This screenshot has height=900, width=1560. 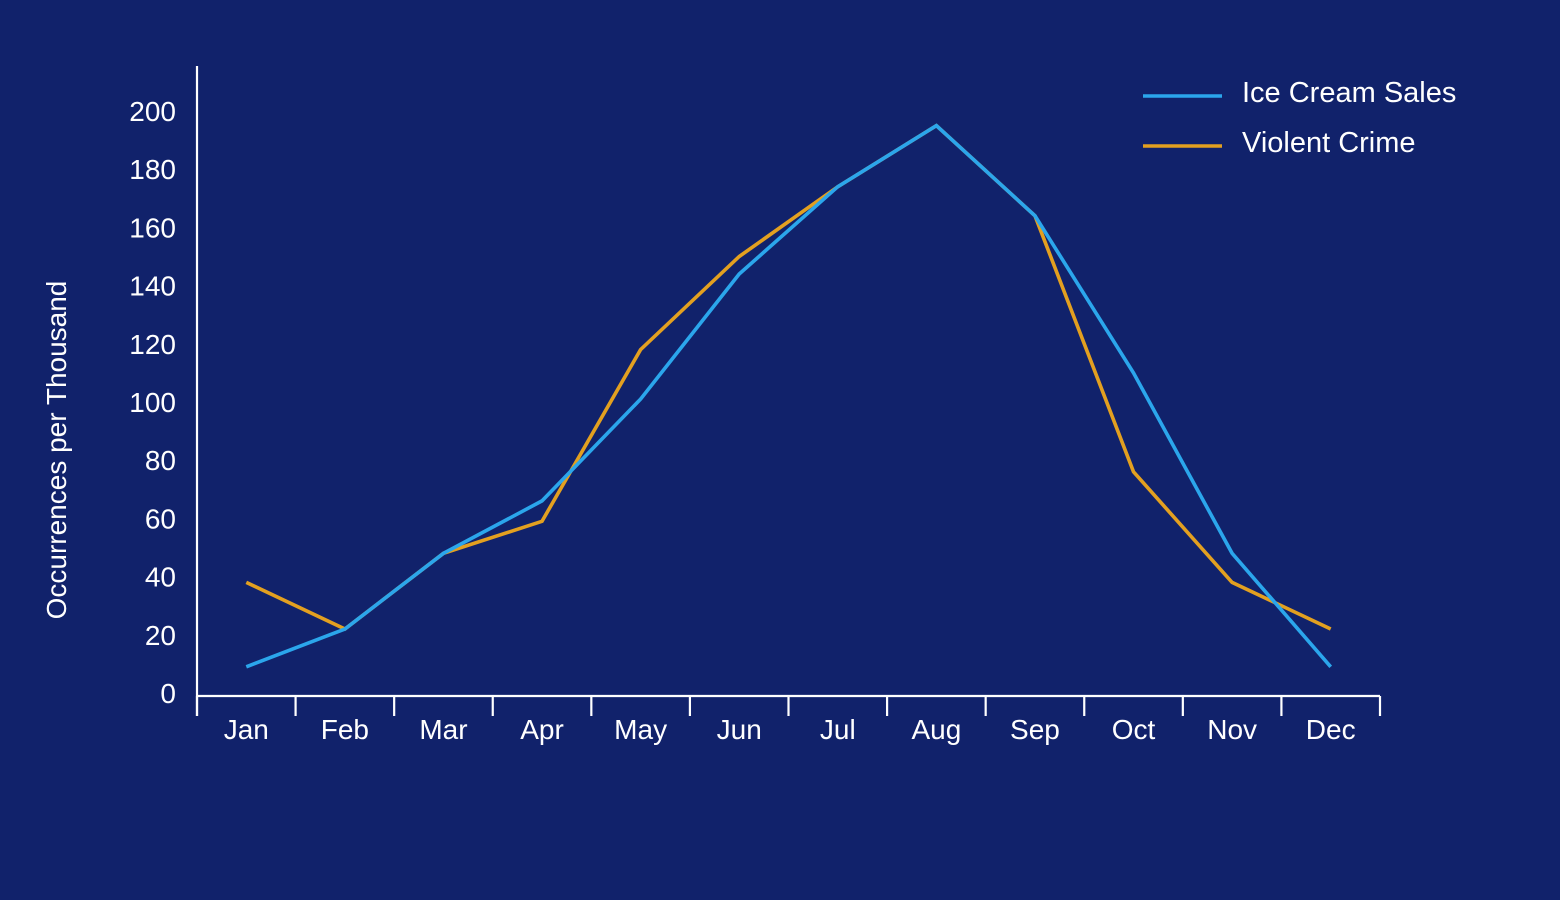 What do you see at coordinates (788, 719) in the screenshot?
I see `x-axis: Jan Feb Mar Apr May Jun Jul Aug Sep Oct Nov Dec` at bounding box center [788, 719].